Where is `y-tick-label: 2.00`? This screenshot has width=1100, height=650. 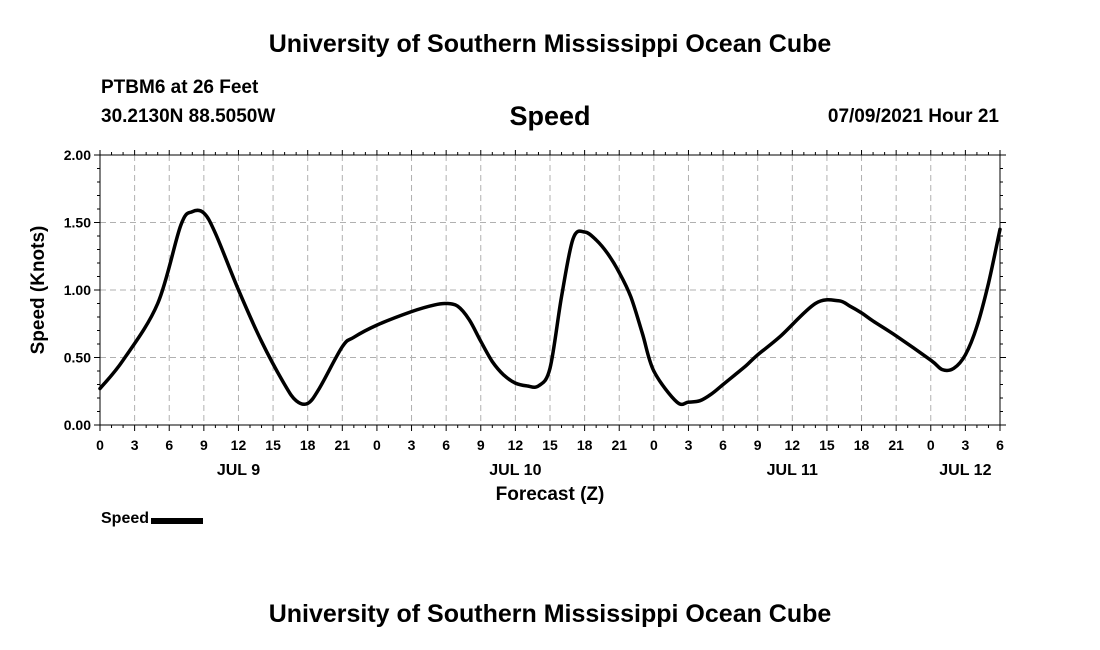
y-tick-label: 2.00 is located at coordinates (77, 155).